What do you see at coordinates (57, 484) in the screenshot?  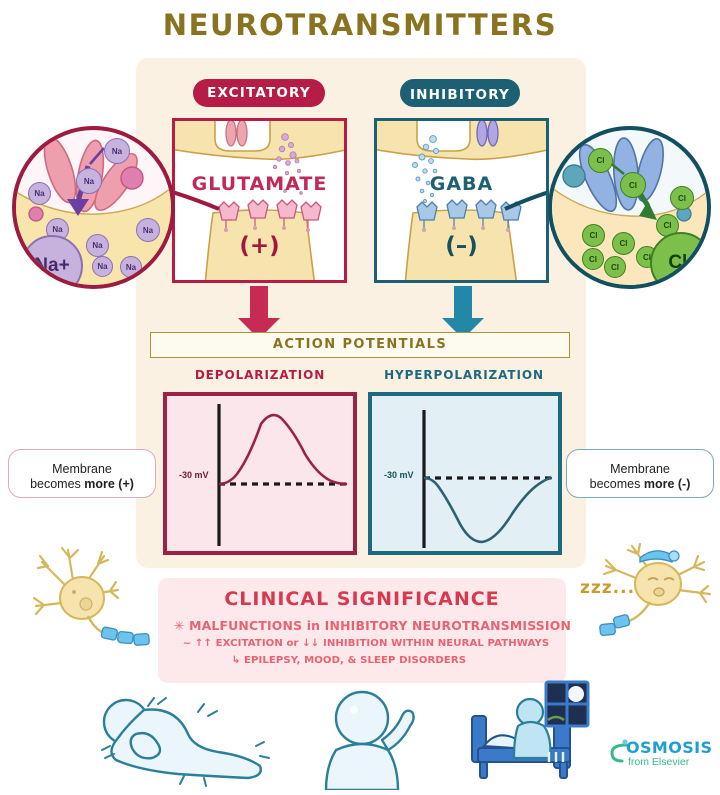 I see `callout-left-line2-prefix: becomes` at bounding box center [57, 484].